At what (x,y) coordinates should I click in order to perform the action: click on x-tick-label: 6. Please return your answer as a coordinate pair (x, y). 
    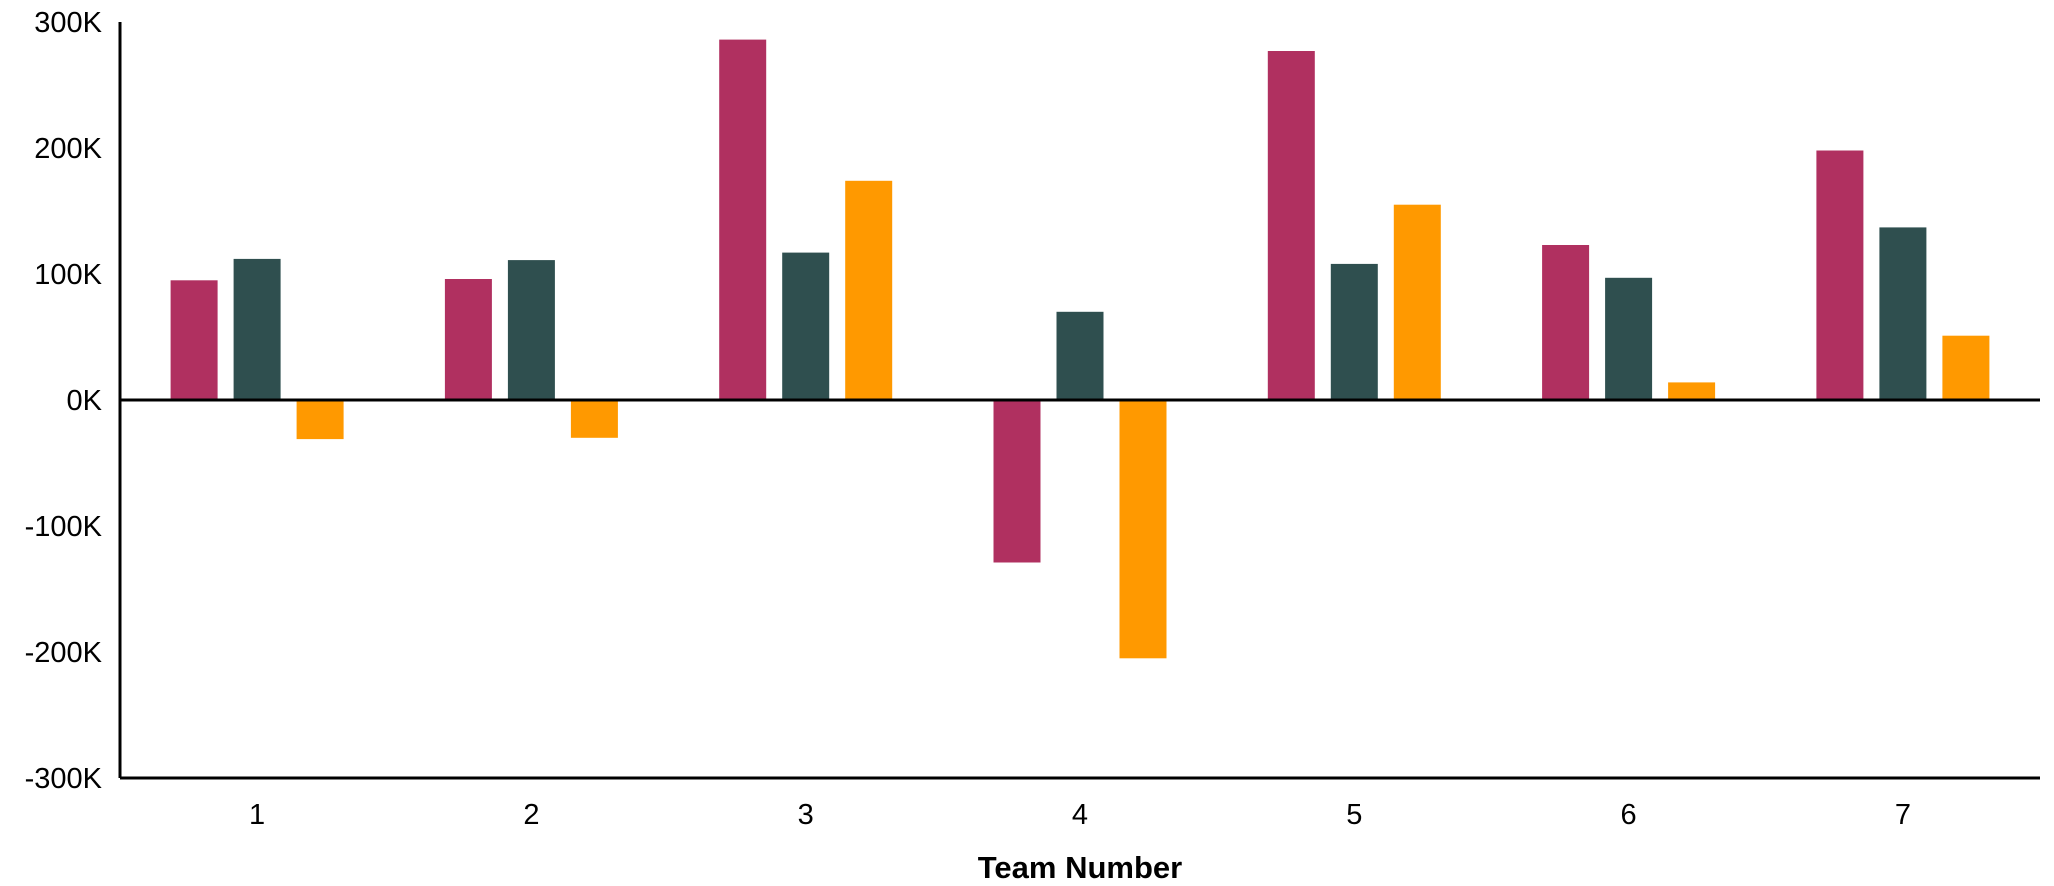
    Looking at the image, I should click on (1629, 815).